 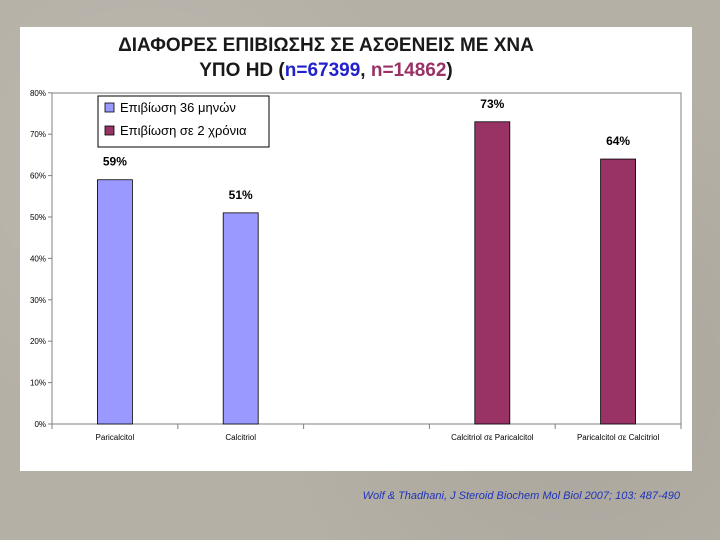 What do you see at coordinates (38, 341) in the screenshot?
I see `y-tick-label: 20%` at bounding box center [38, 341].